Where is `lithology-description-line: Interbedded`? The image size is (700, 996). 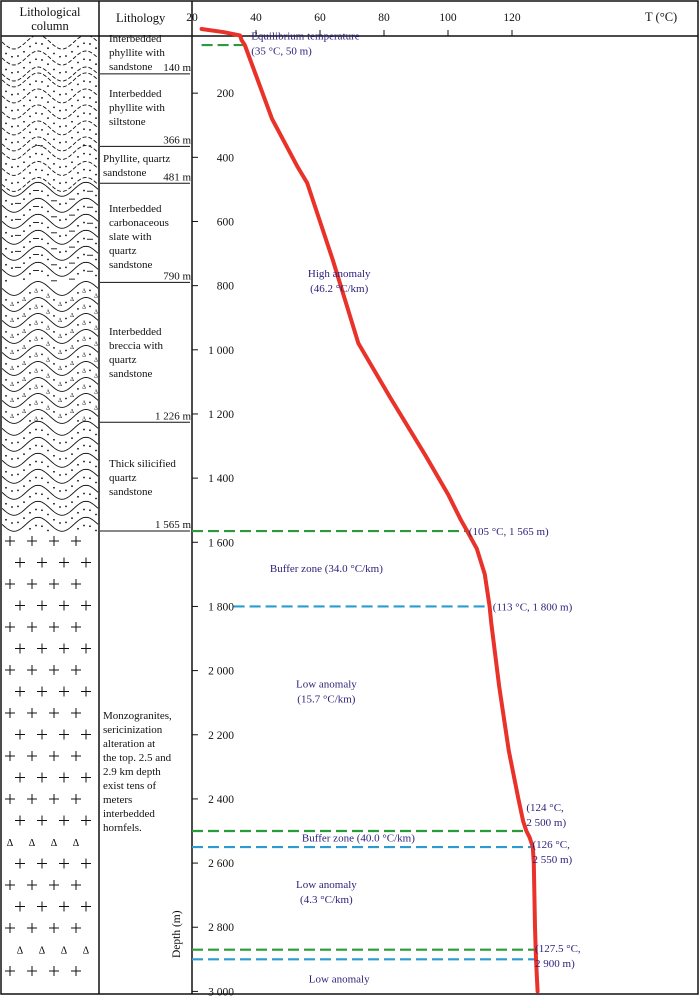 lithology-description-line: Interbedded is located at coordinates (135, 39).